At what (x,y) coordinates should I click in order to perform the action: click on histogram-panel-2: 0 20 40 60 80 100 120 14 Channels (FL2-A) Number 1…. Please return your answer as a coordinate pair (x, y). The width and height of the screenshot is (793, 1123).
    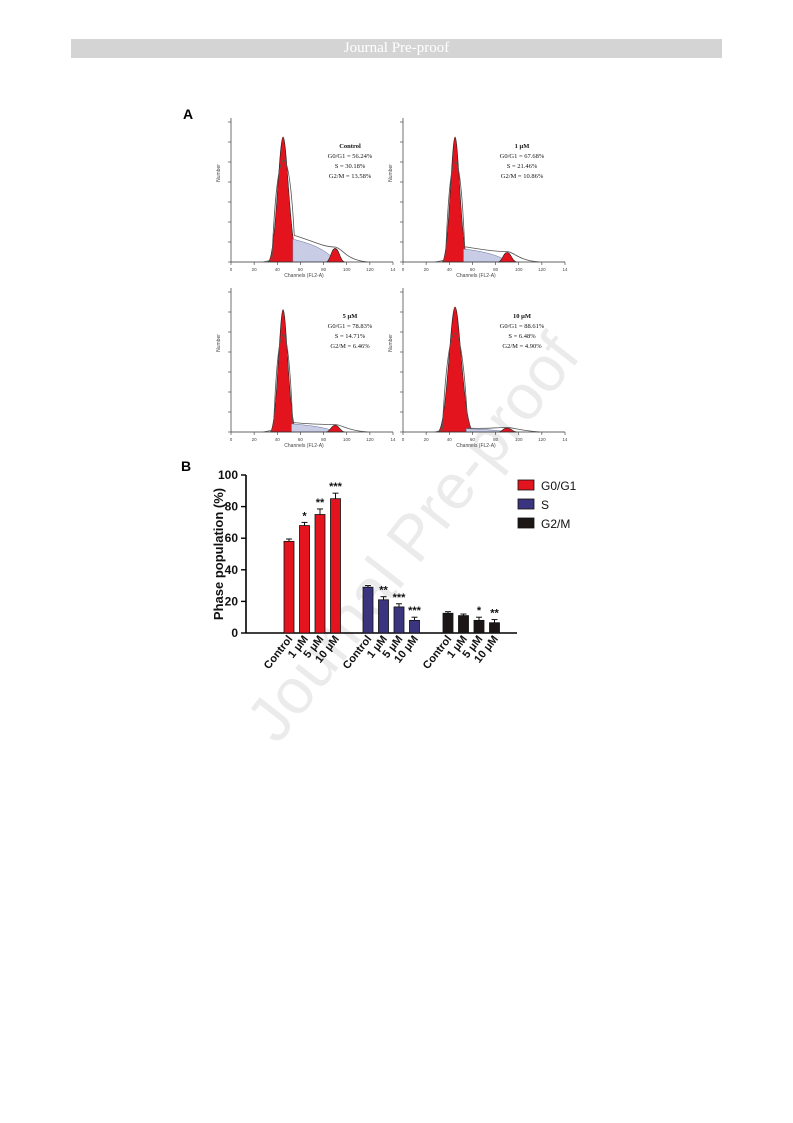
    Looking at the image, I should click on (478, 198).